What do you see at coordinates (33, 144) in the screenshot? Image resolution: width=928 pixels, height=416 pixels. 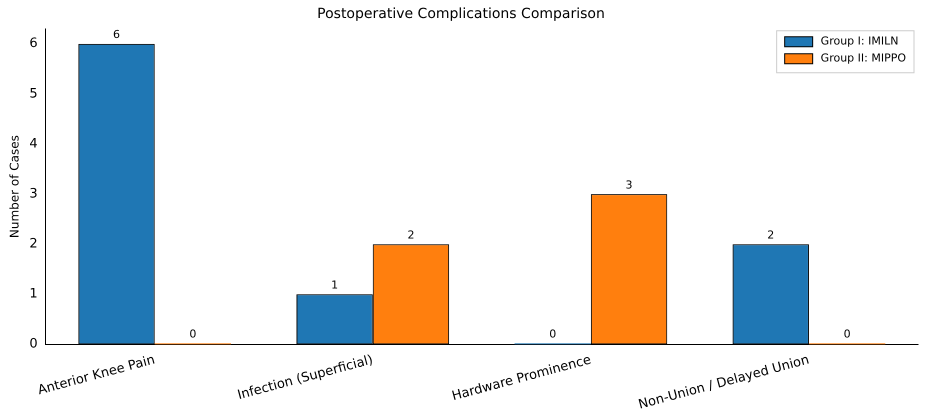 I see `y-tick-label: 4` at bounding box center [33, 144].